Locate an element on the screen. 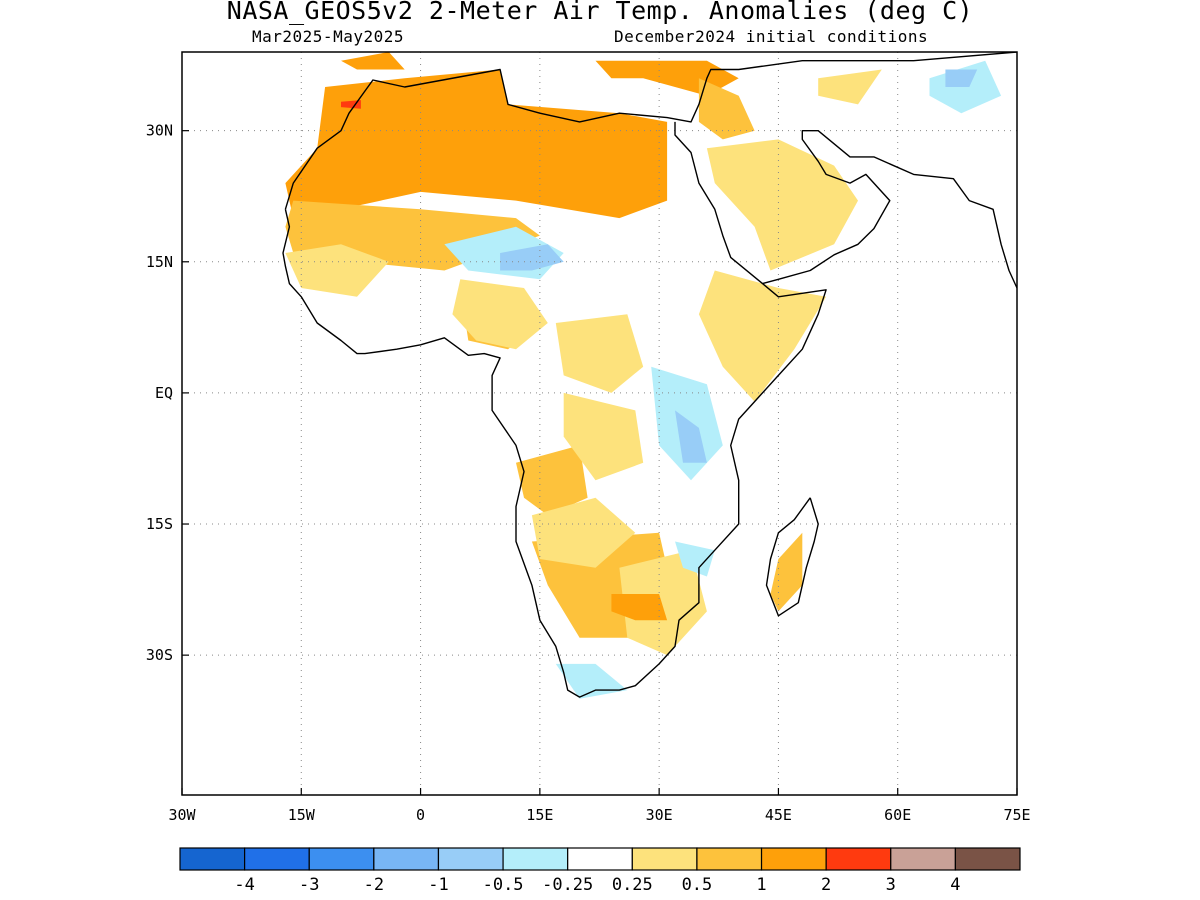 The height and width of the screenshot is (900, 1200). colorbar-label: -0.5 is located at coordinates (503, 885).